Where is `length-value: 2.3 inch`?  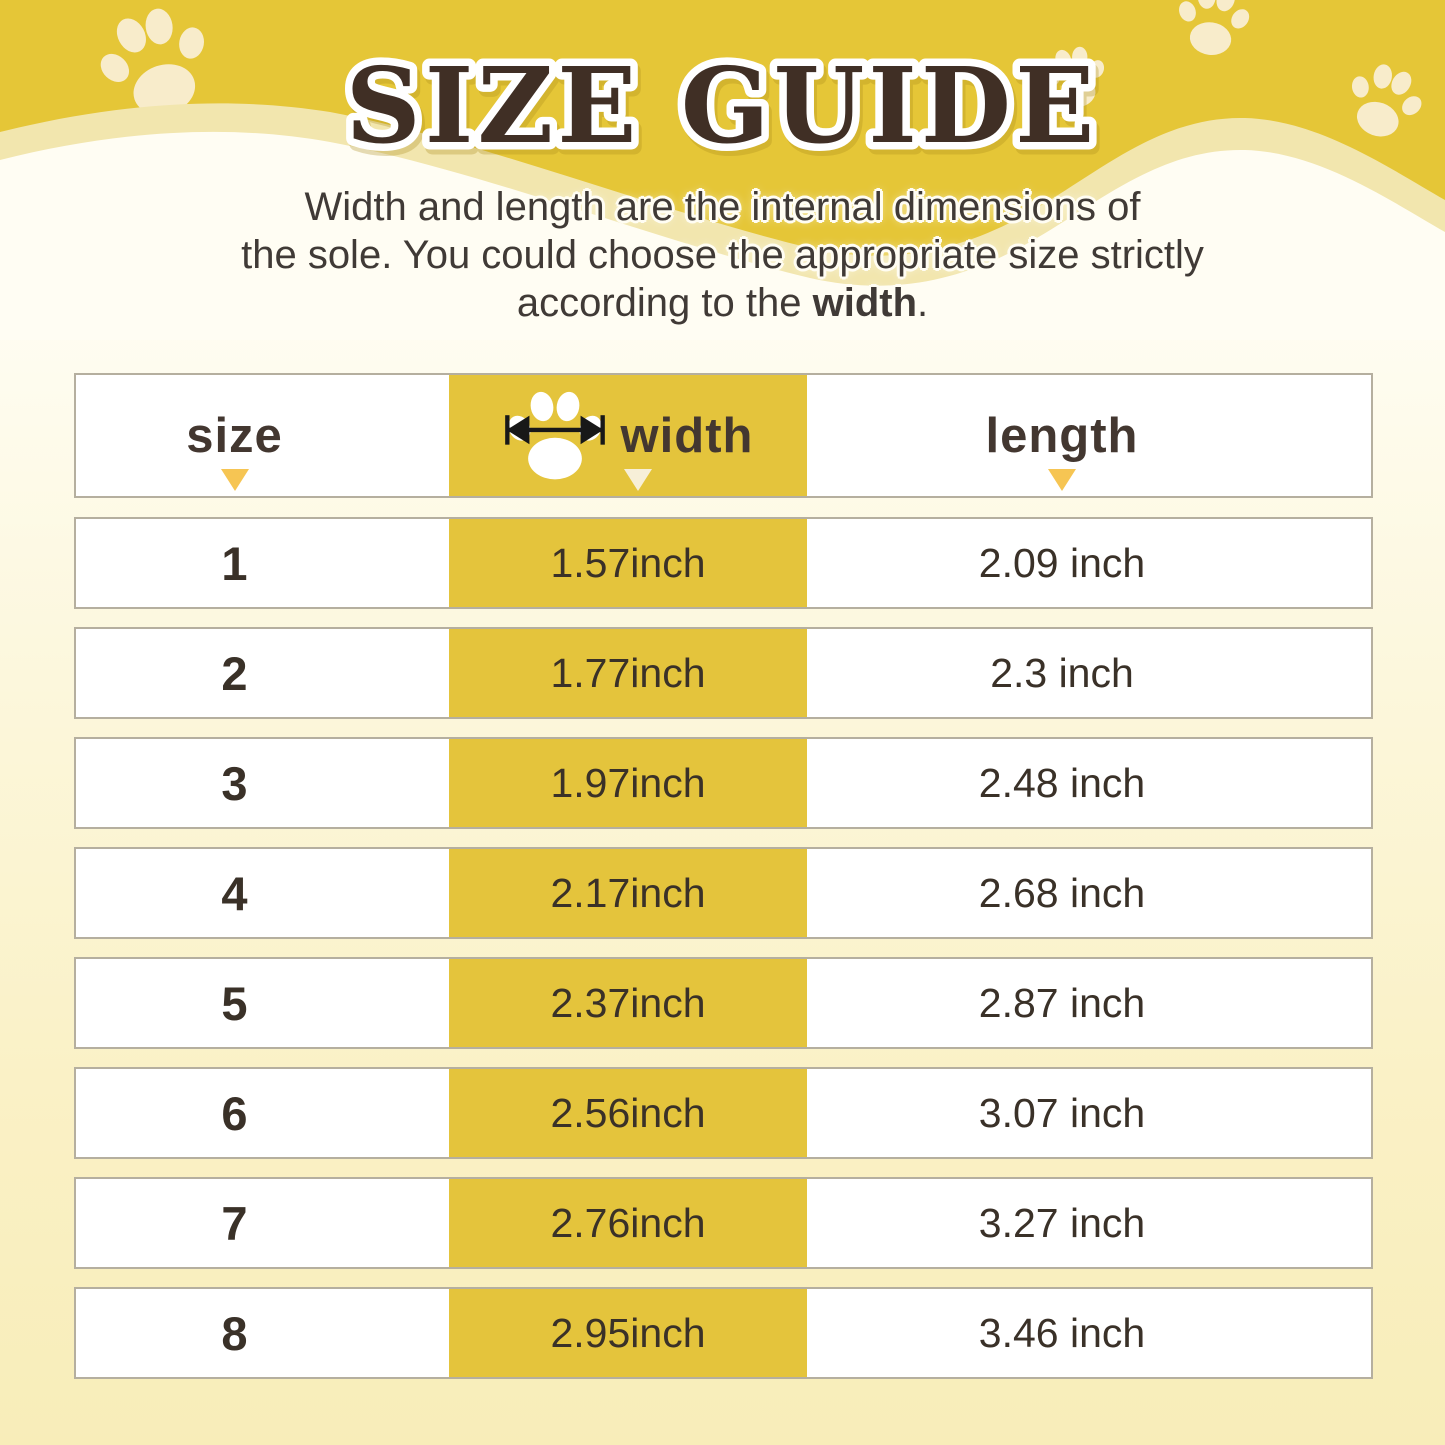
length-value: 2.3 inch is located at coordinates (1062, 672).